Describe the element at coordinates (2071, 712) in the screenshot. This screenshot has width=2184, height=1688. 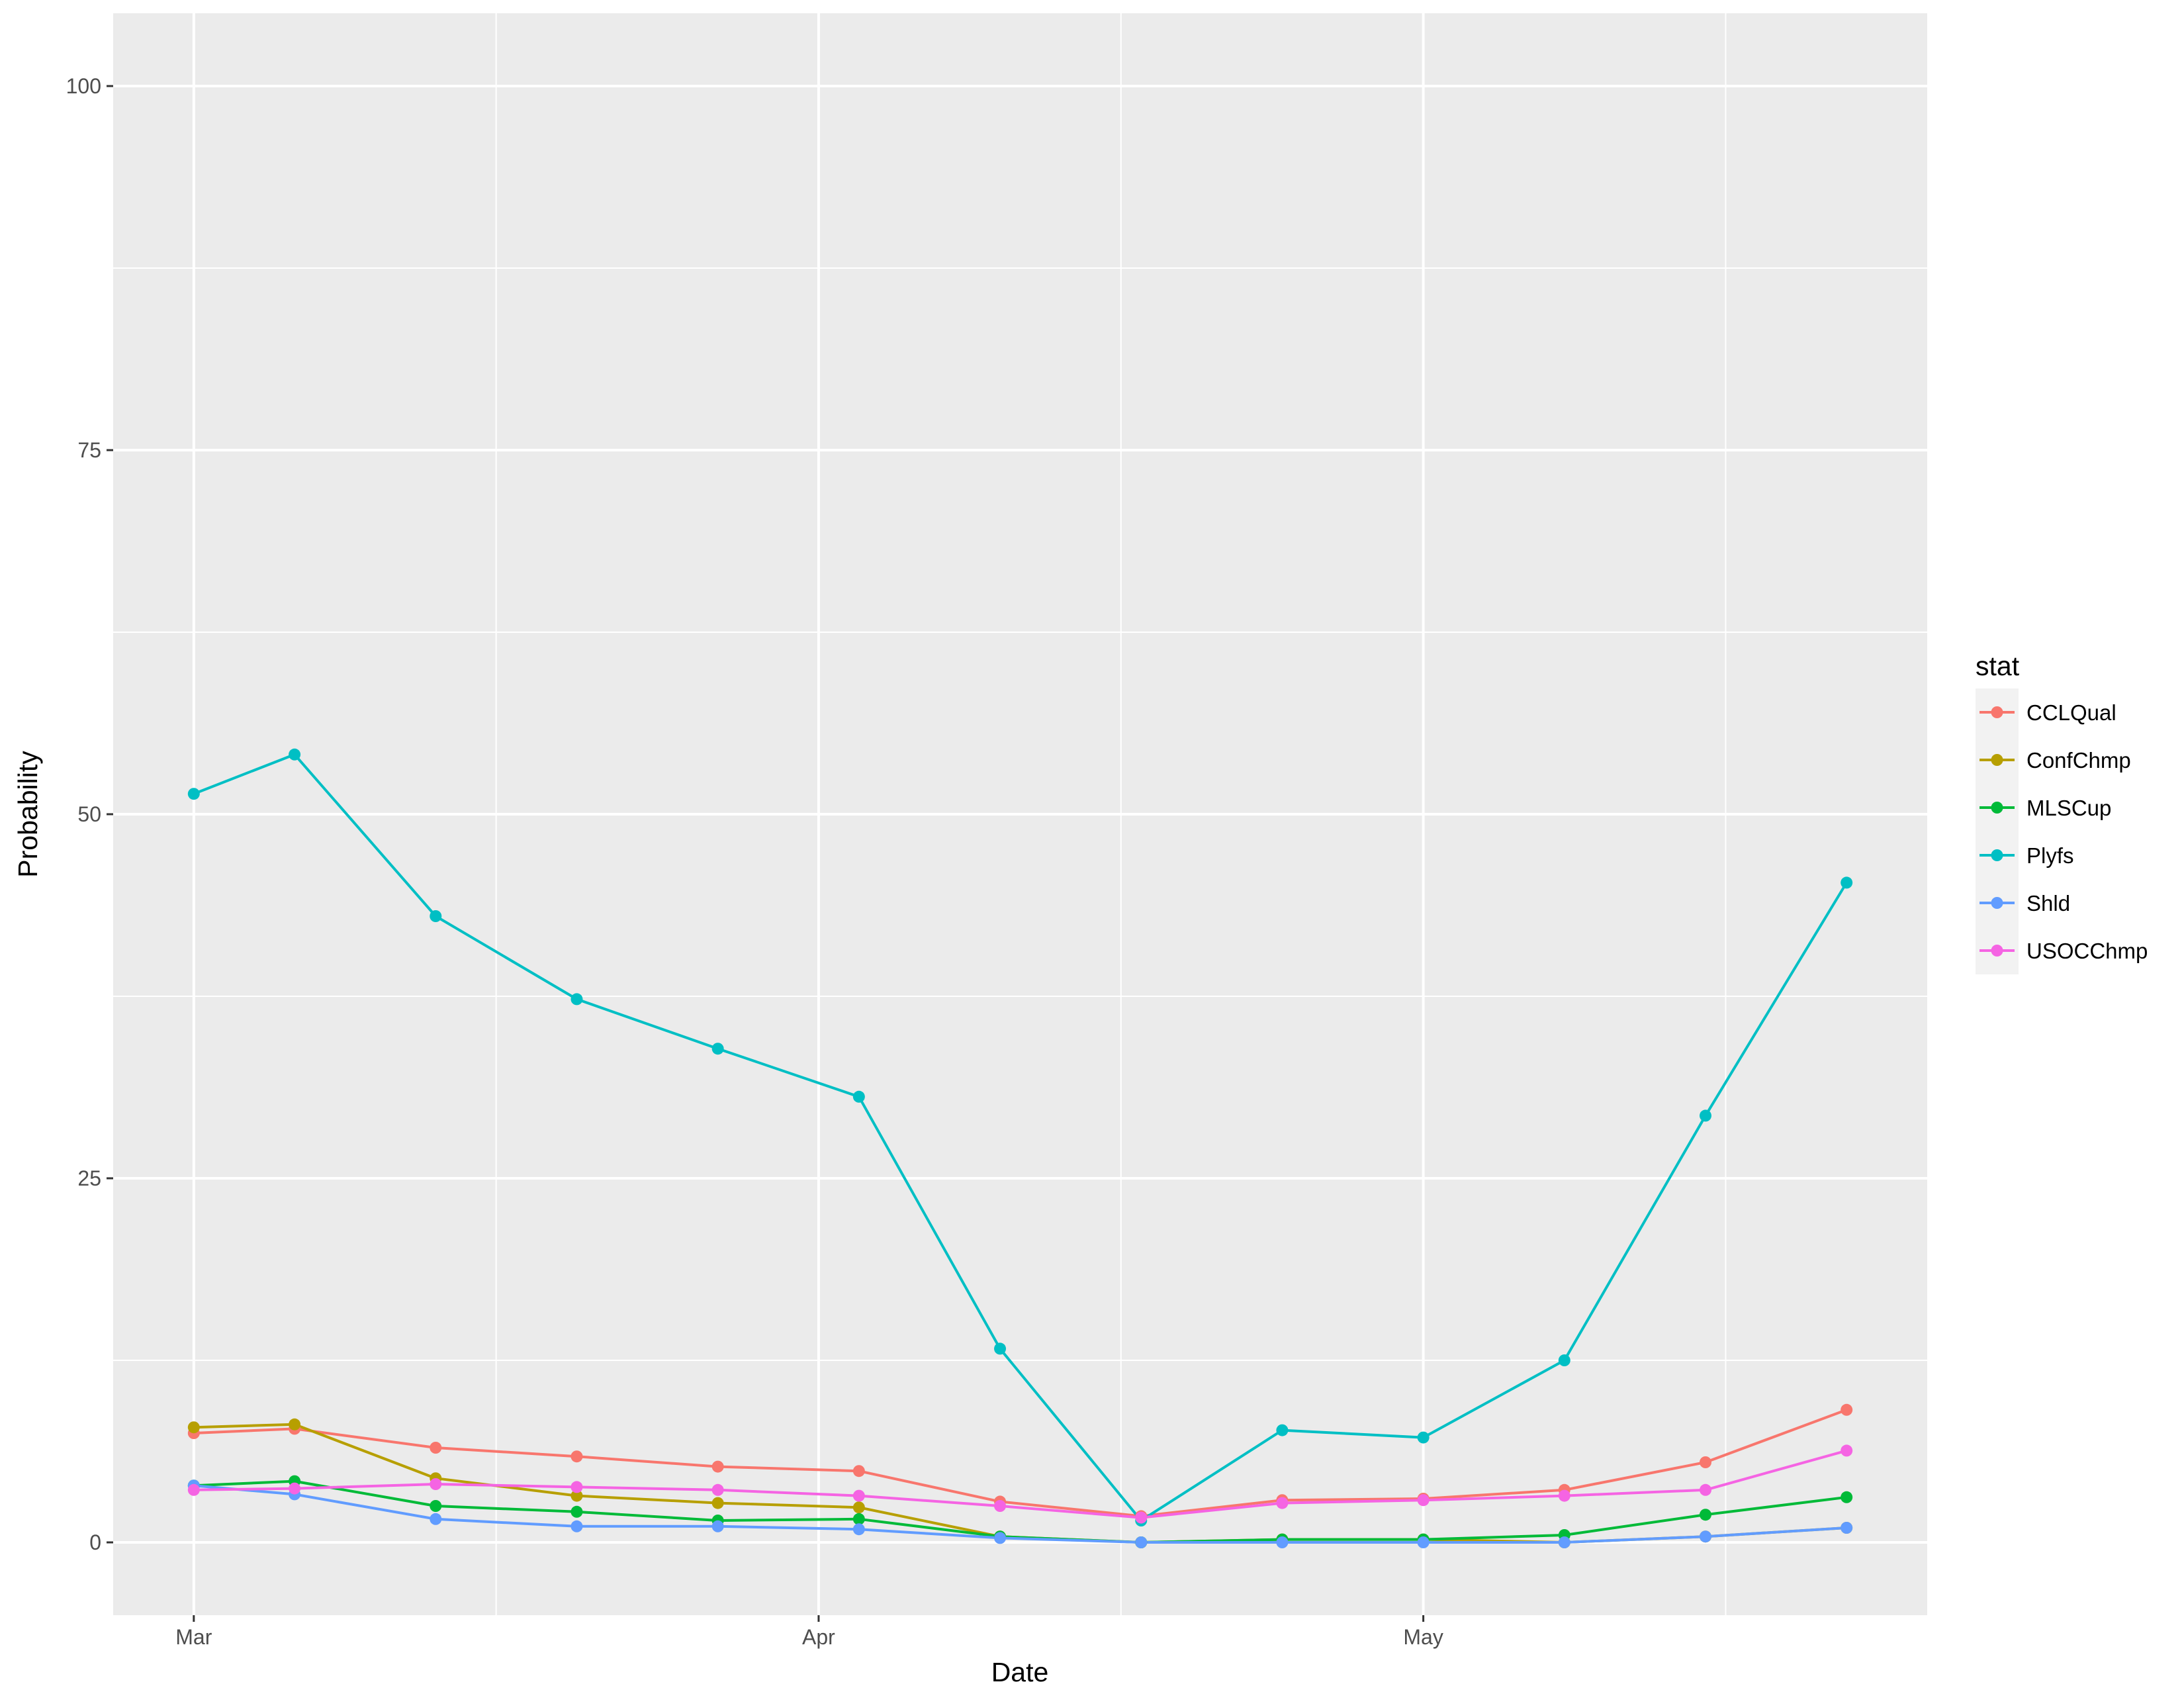
I see `legend-label: CCLQual` at that location.